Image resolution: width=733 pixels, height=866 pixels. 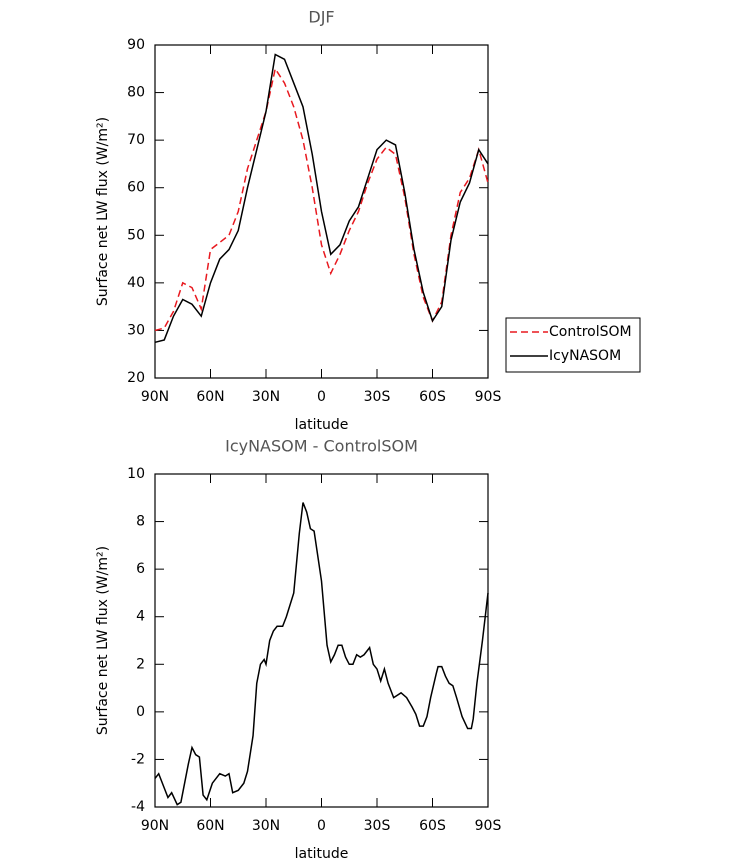 I want to click on y-tick-label: 4, so click(x=140, y=617).